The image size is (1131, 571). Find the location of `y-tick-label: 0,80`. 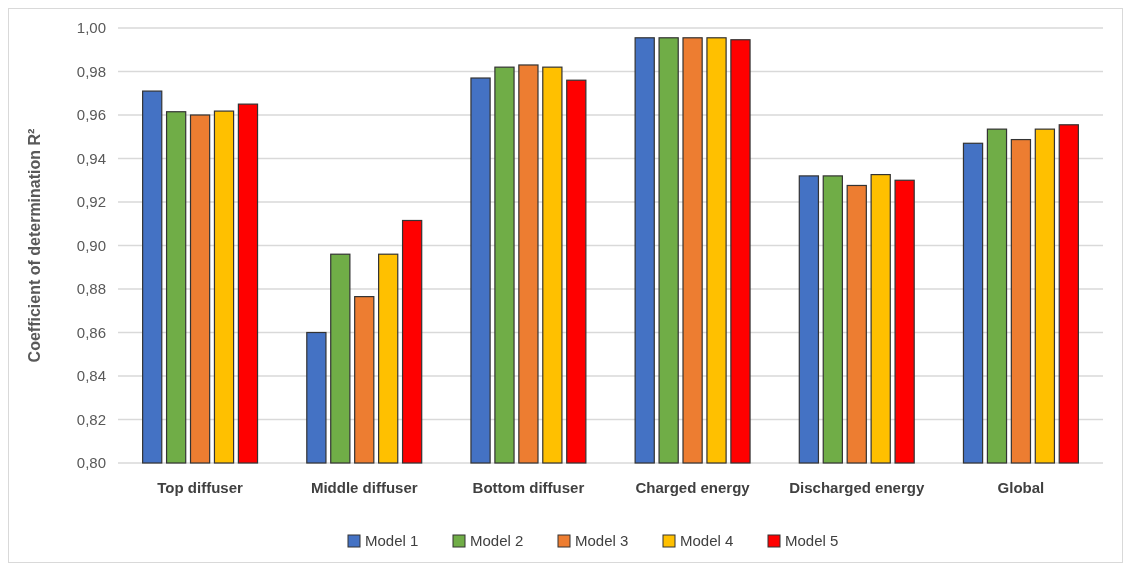

y-tick-label: 0,80 is located at coordinates (91, 463).